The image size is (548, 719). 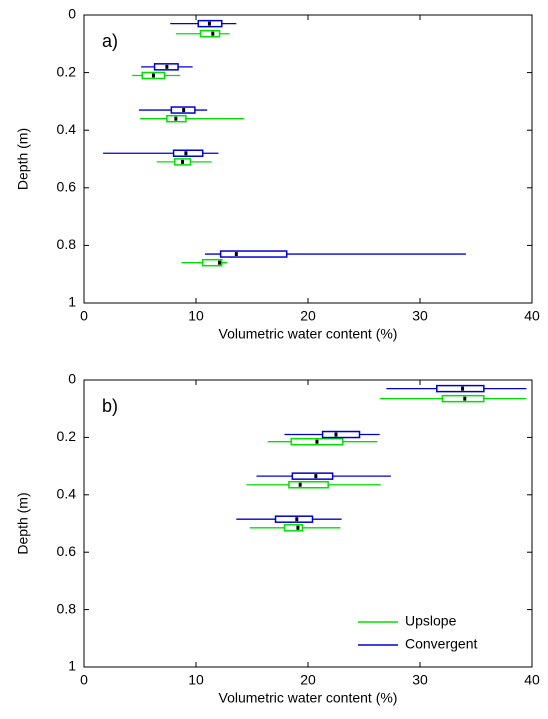 What do you see at coordinates (438, 633) in the screenshot?
I see `legend-box` at bounding box center [438, 633].